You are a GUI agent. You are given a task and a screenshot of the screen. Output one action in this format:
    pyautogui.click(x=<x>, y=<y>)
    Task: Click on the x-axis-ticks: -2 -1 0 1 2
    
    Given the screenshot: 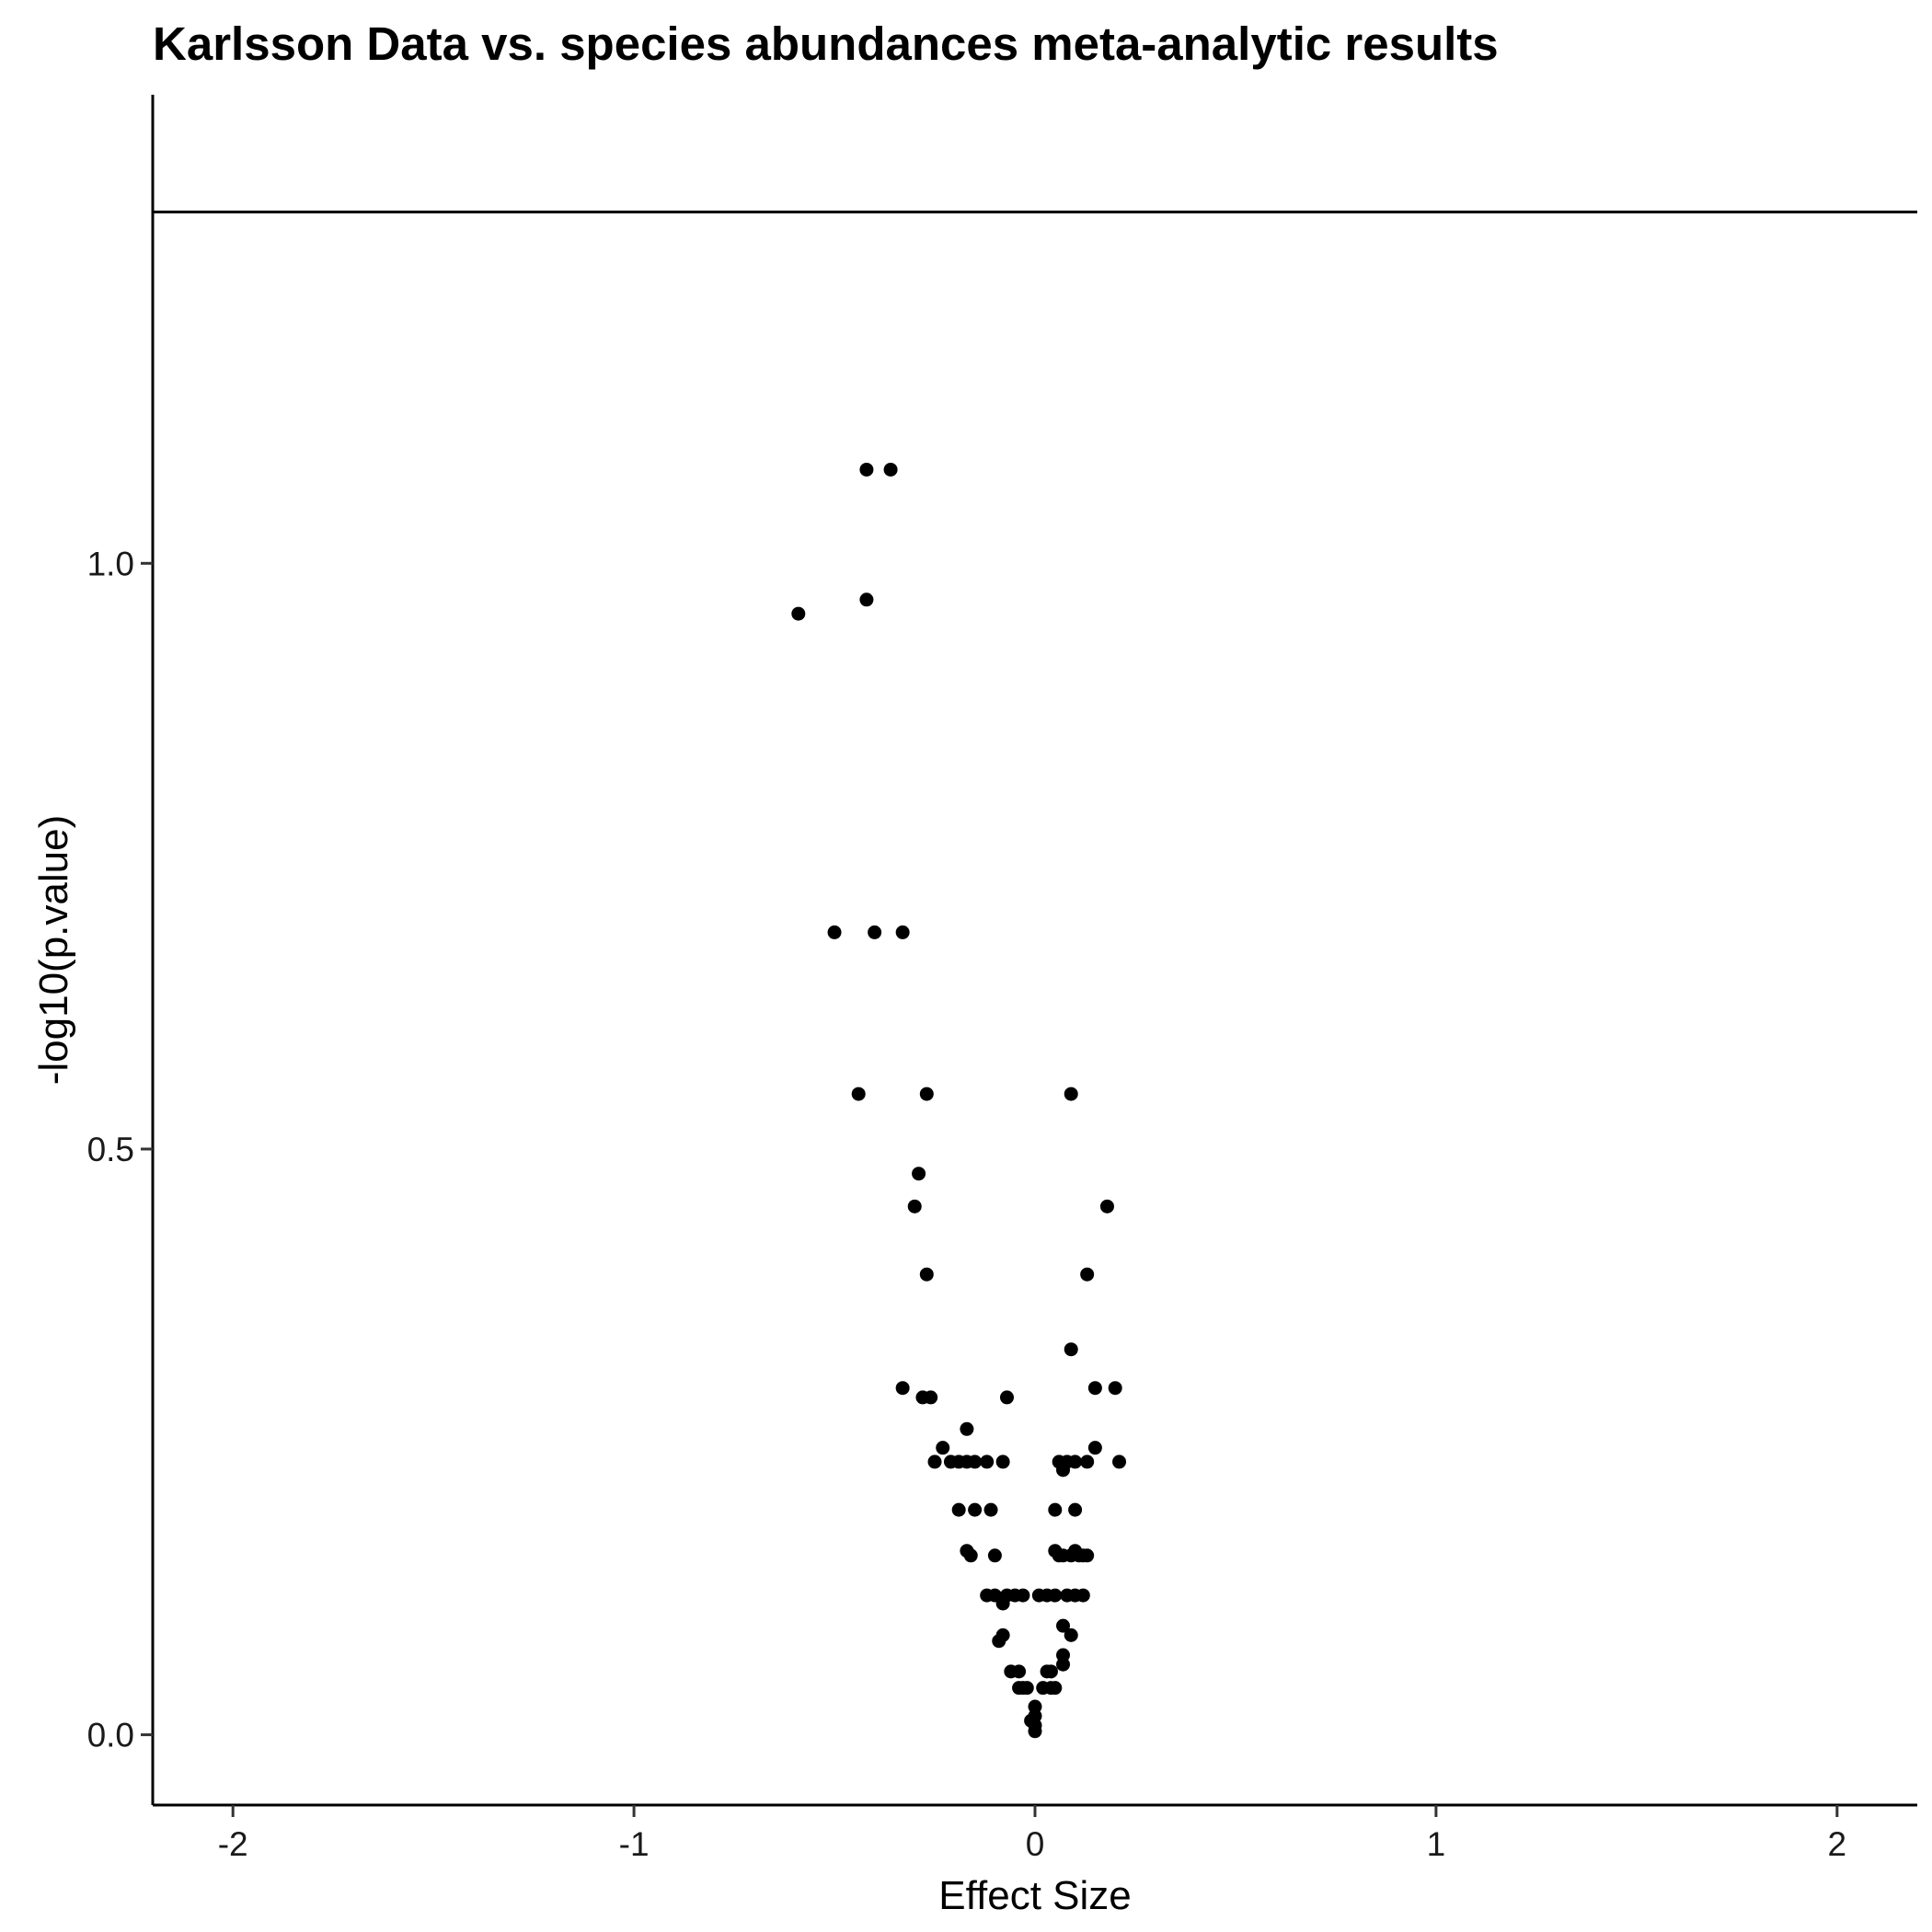 What is the action you would take?
    pyautogui.click(x=1032, y=1834)
    